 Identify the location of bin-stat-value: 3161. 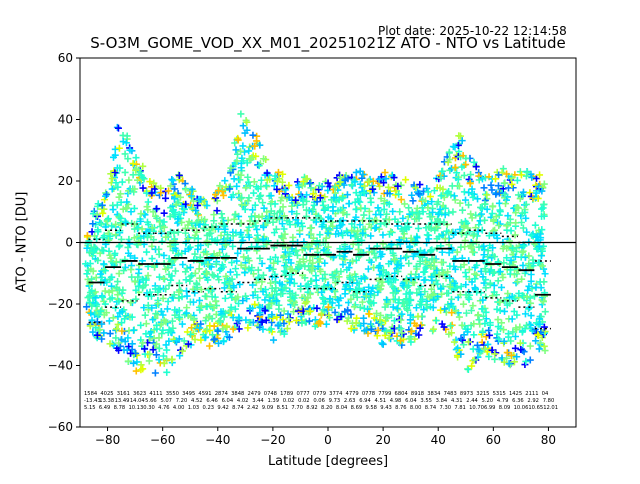
(123, 394).